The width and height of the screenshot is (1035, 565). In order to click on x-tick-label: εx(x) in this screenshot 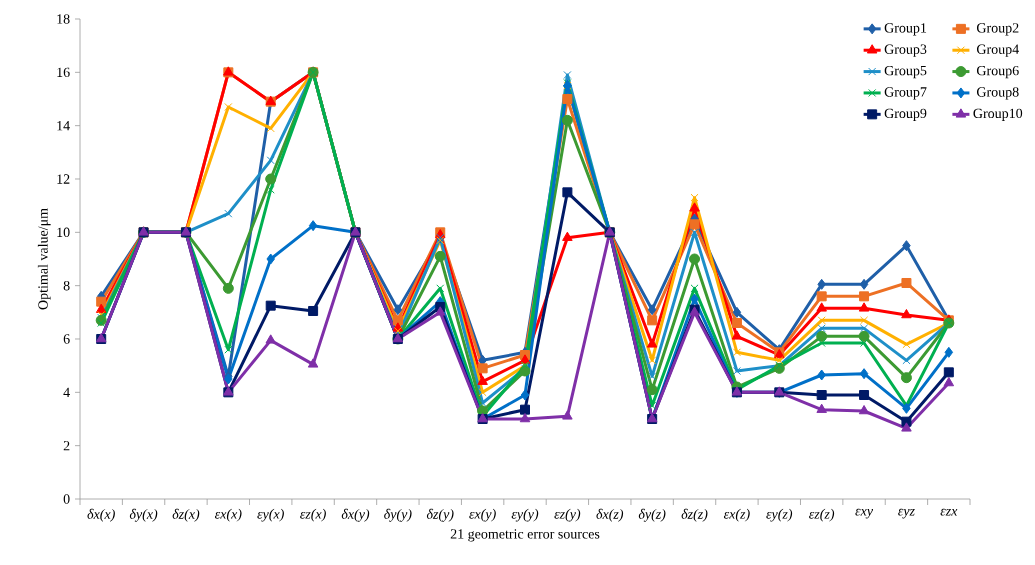, I will do `click(228, 515)`.